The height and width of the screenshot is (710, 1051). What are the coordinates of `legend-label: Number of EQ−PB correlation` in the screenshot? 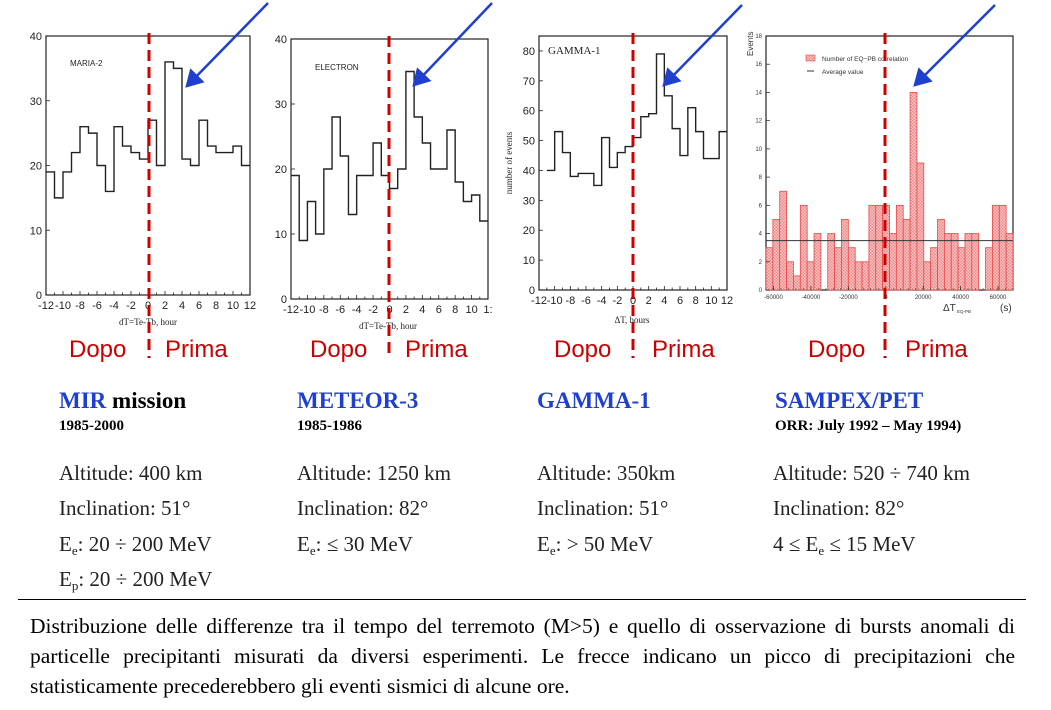 It's located at (865, 59).